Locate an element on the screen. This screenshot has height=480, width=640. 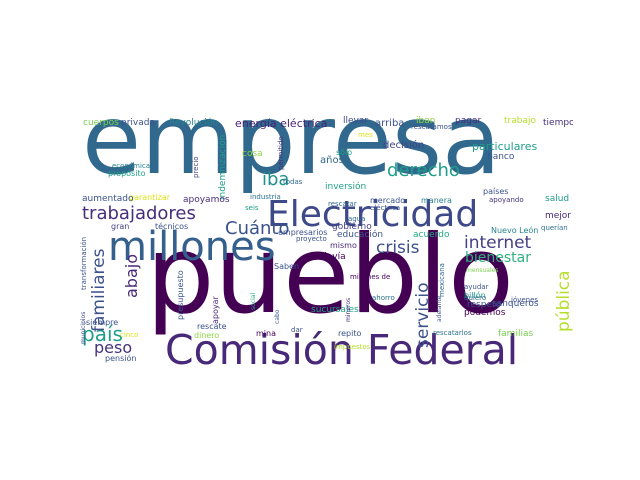
word-cloud-word: indemnización is located at coordinates (223, 167).